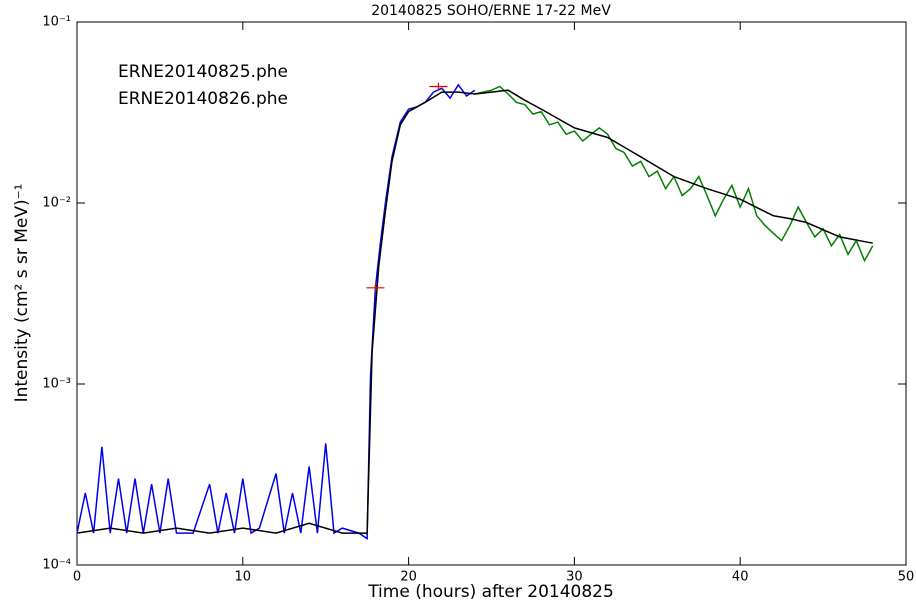  What do you see at coordinates (906, 577) in the screenshot?
I see `x-tick-label: 50` at bounding box center [906, 577].